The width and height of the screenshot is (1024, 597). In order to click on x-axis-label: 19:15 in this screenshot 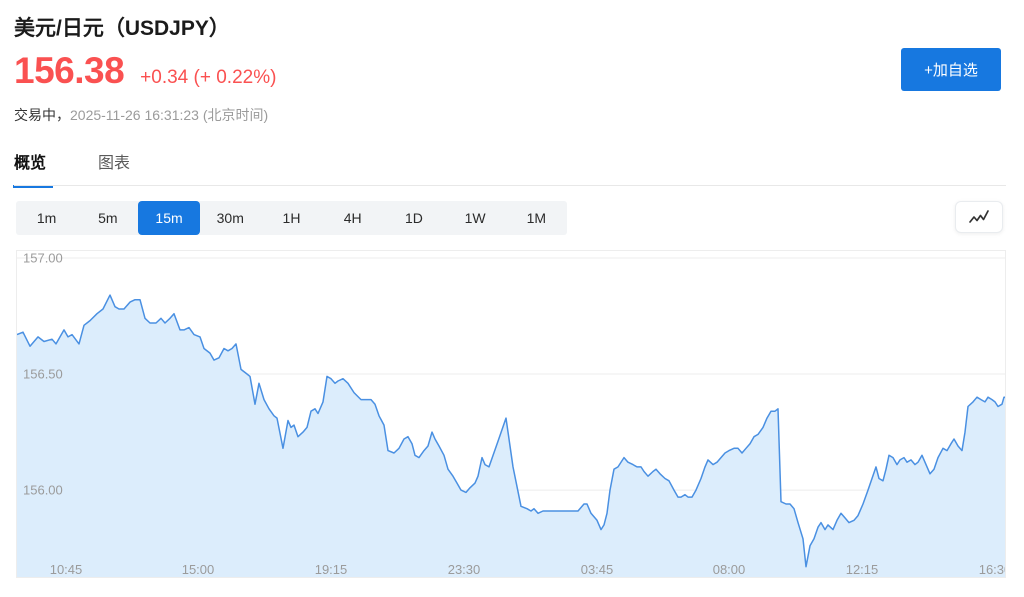, I will do `click(331, 569)`.